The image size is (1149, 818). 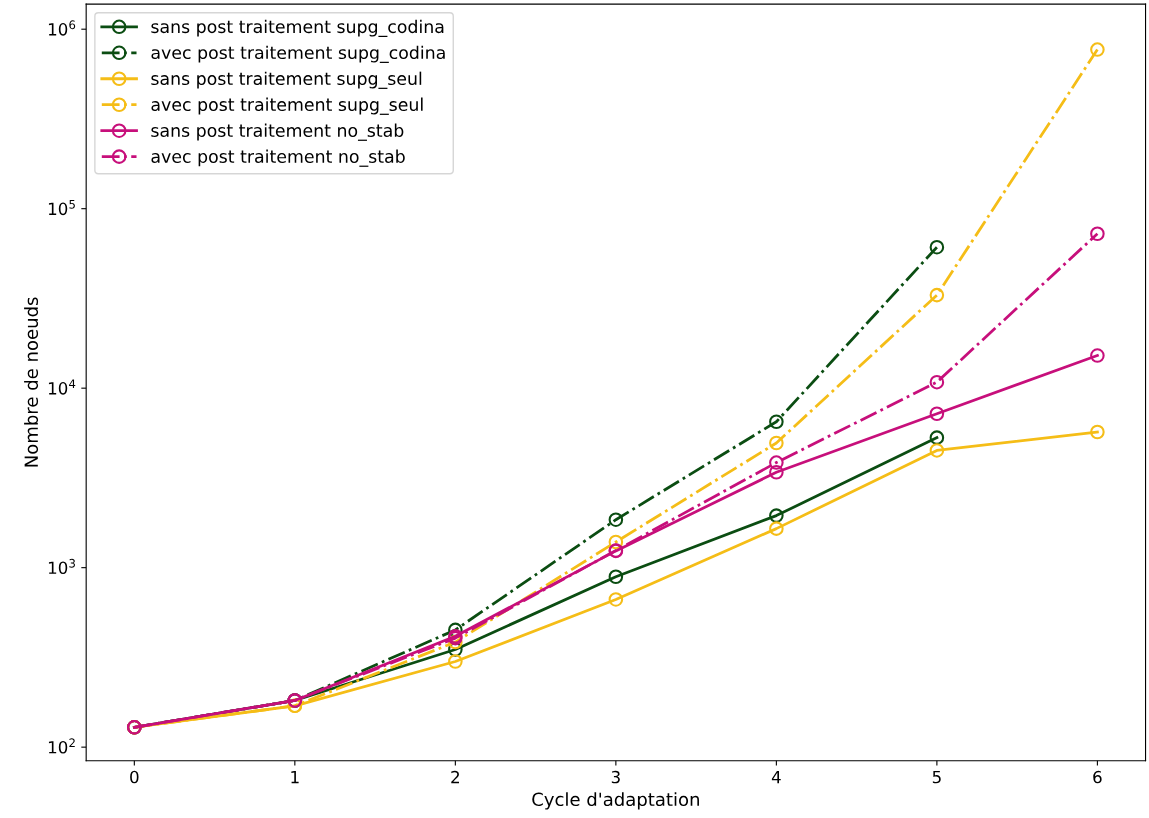 I want to click on x-tick-label: 1, so click(x=295, y=777).